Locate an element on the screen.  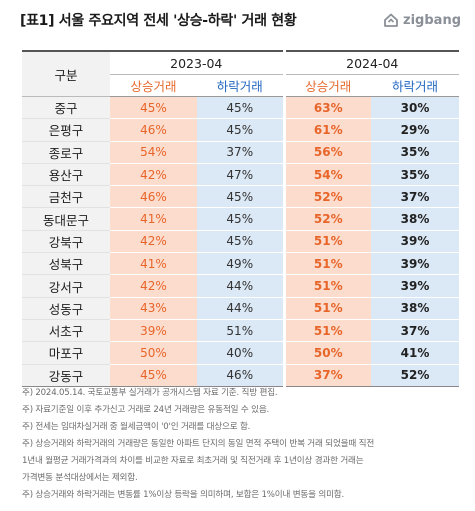
up-2024-cell: 61% is located at coordinates (328, 130).